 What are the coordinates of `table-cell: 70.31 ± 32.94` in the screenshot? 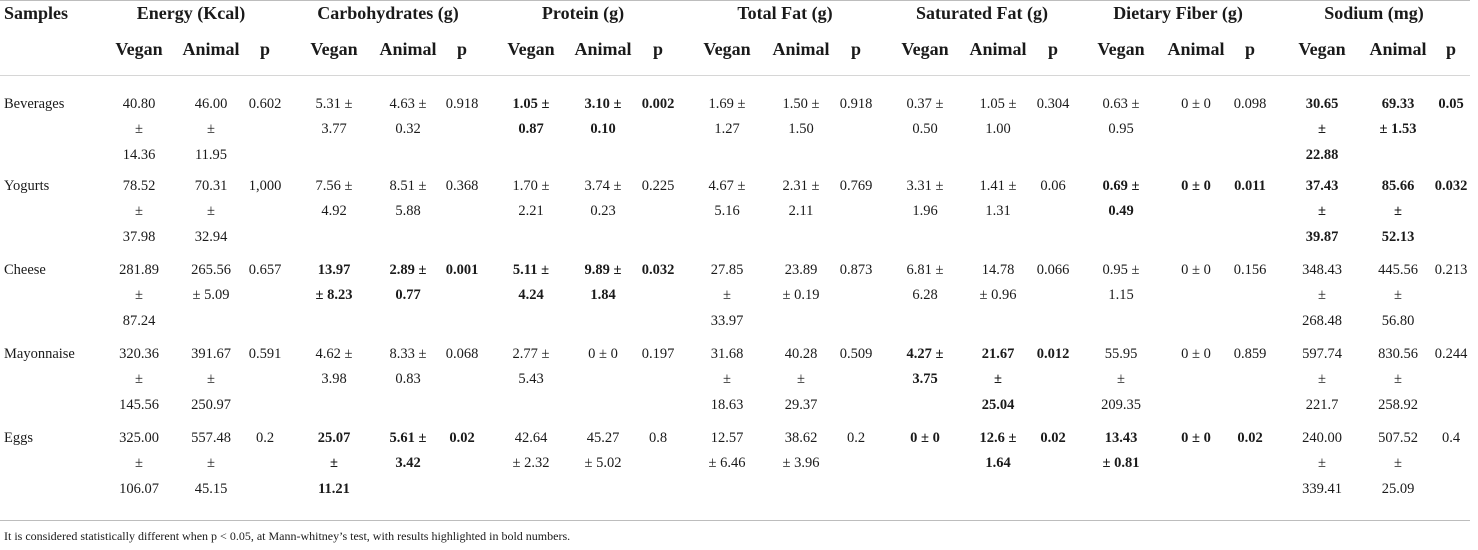 It's located at (211, 211).